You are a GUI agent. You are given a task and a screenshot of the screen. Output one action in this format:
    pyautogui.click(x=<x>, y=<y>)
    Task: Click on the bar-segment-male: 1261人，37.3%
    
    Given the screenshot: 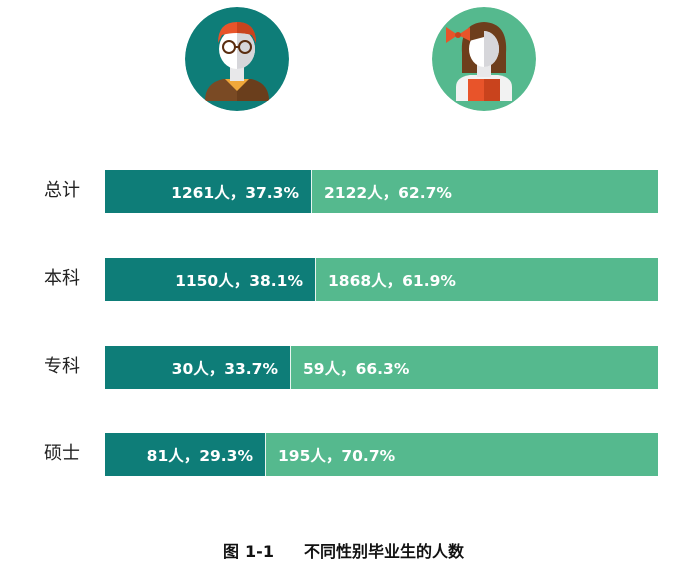 What is the action you would take?
    pyautogui.click(x=208, y=191)
    